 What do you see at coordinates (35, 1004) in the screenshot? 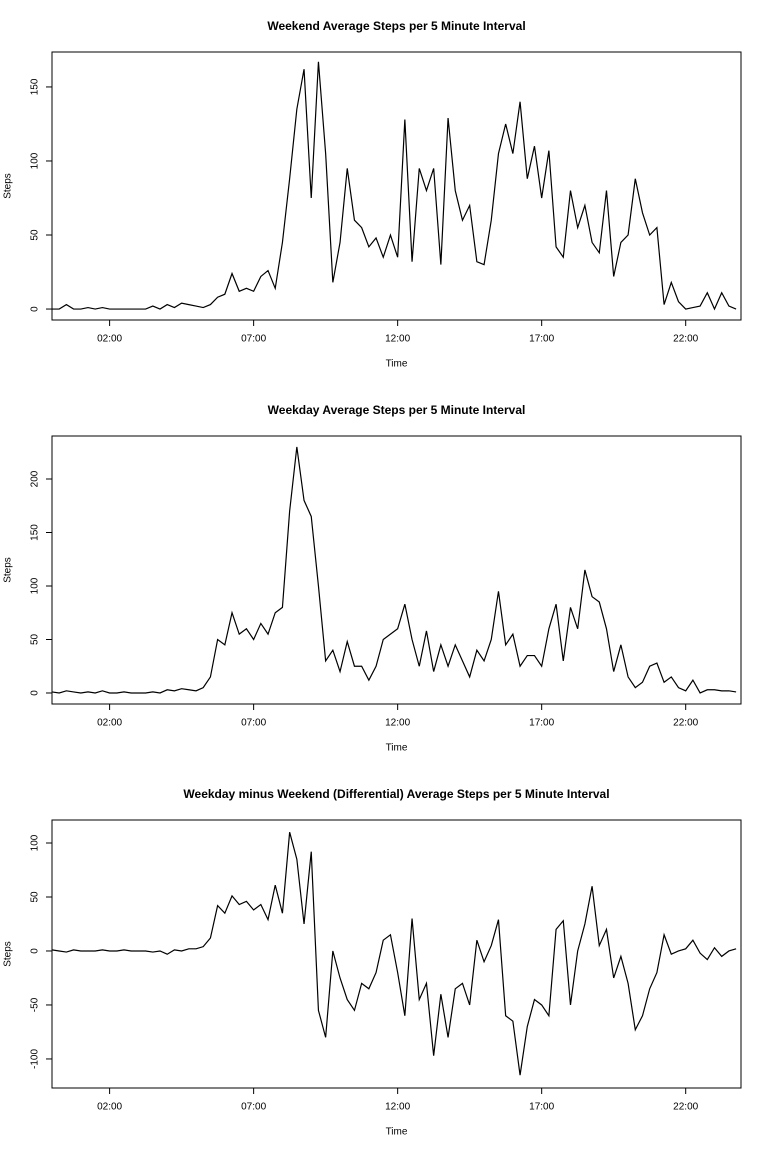
I see `y-tick-label: -50` at bounding box center [35, 1004].